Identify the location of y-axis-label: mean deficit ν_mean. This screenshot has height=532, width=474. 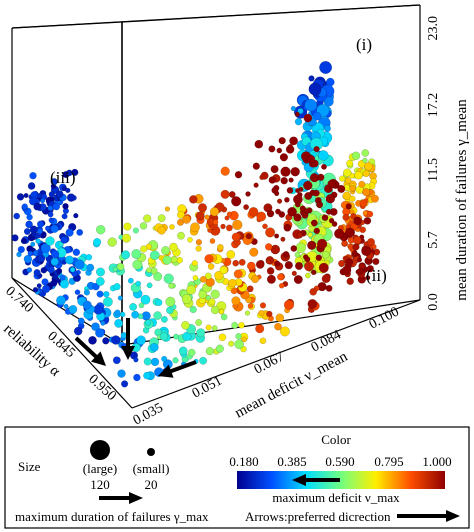
(291, 384).